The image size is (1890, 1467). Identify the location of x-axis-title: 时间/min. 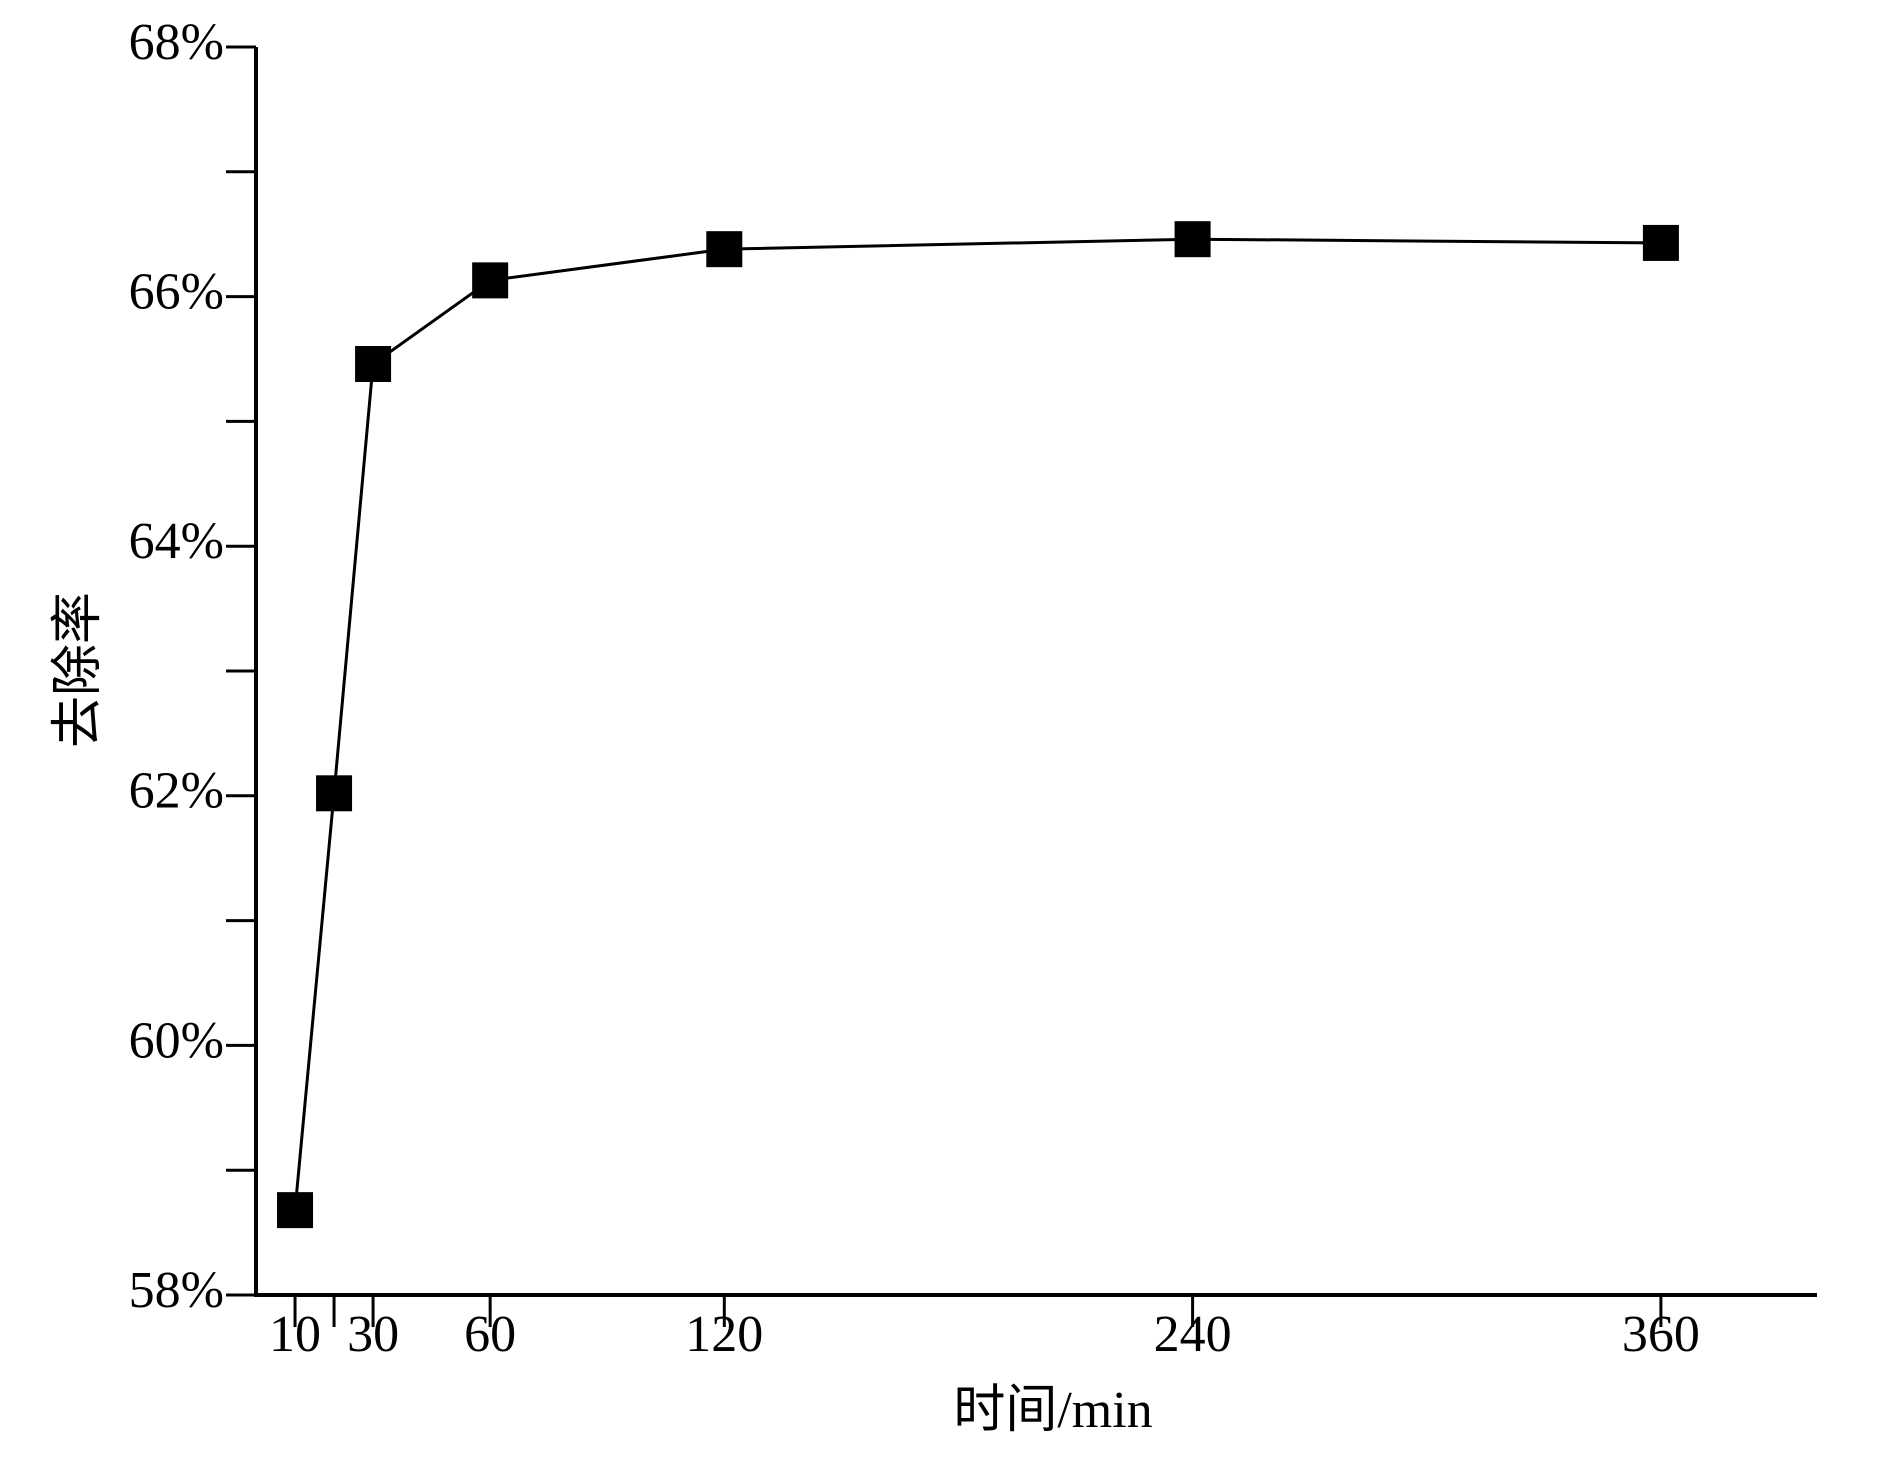
(1052, 1410).